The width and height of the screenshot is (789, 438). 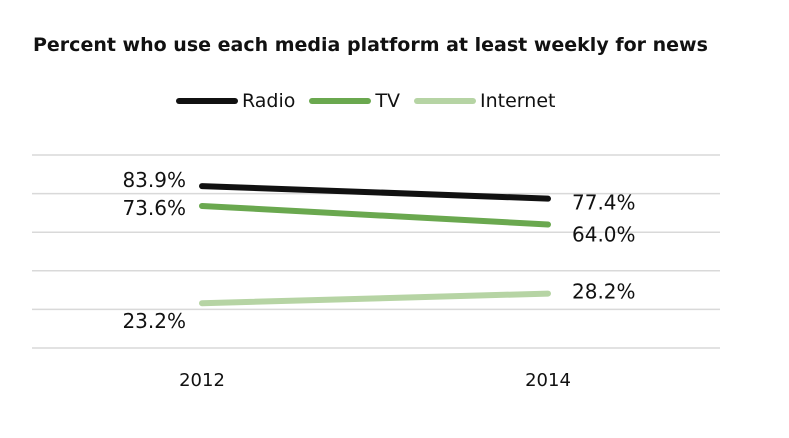 I want to click on legend-label-tv: TV, so click(x=388, y=101).